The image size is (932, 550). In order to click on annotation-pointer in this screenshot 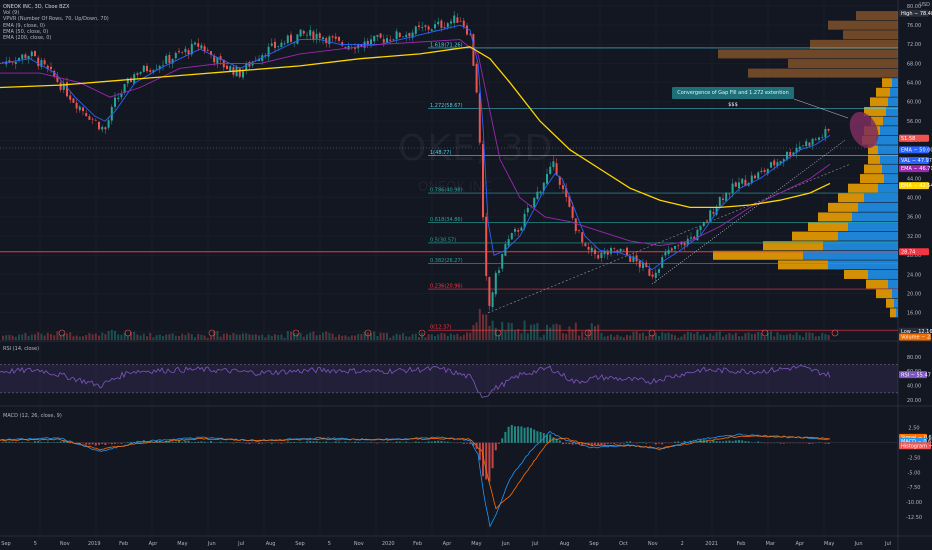, I will do `click(821, 108)`.